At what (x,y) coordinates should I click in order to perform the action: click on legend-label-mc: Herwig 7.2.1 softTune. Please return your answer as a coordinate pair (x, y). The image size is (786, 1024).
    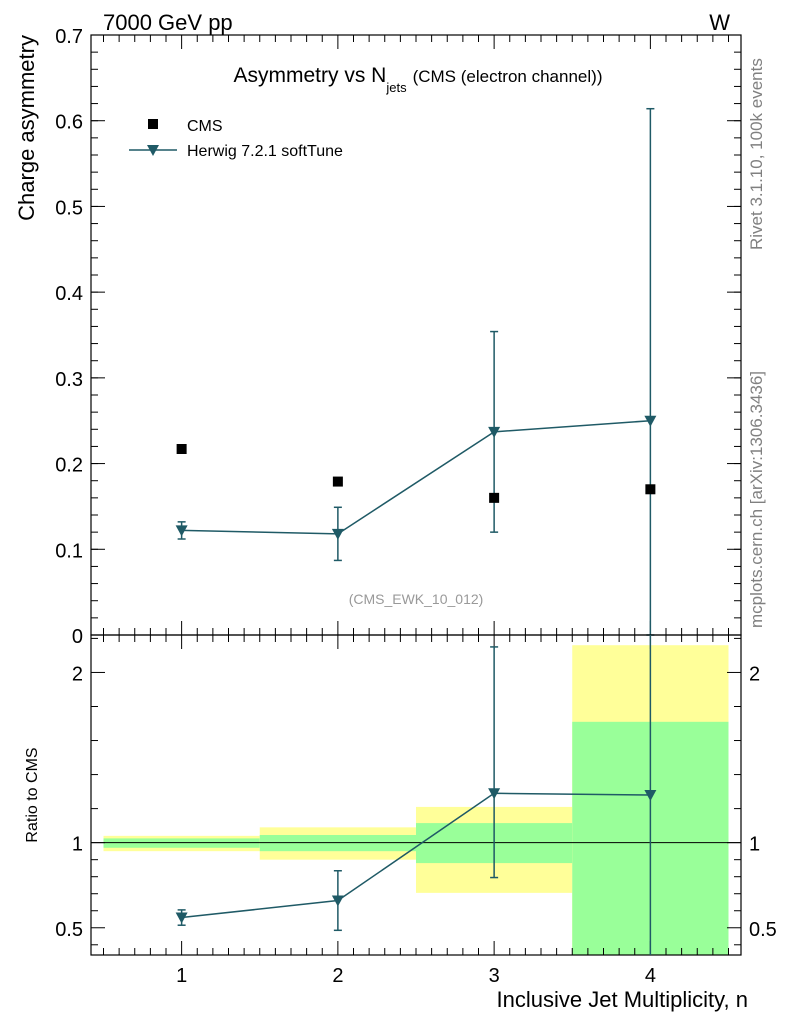
    Looking at the image, I should click on (265, 151).